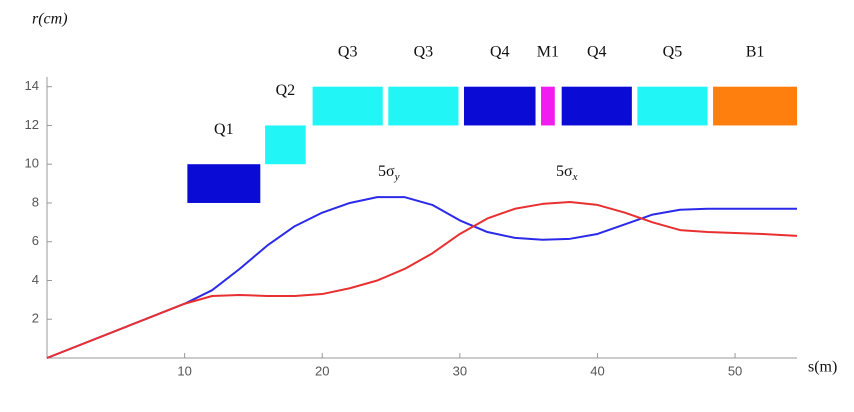  What do you see at coordinates (822, 367) in the screenshot?
I see `x-axis-label: s(m)` at bounding box center [822, 367].